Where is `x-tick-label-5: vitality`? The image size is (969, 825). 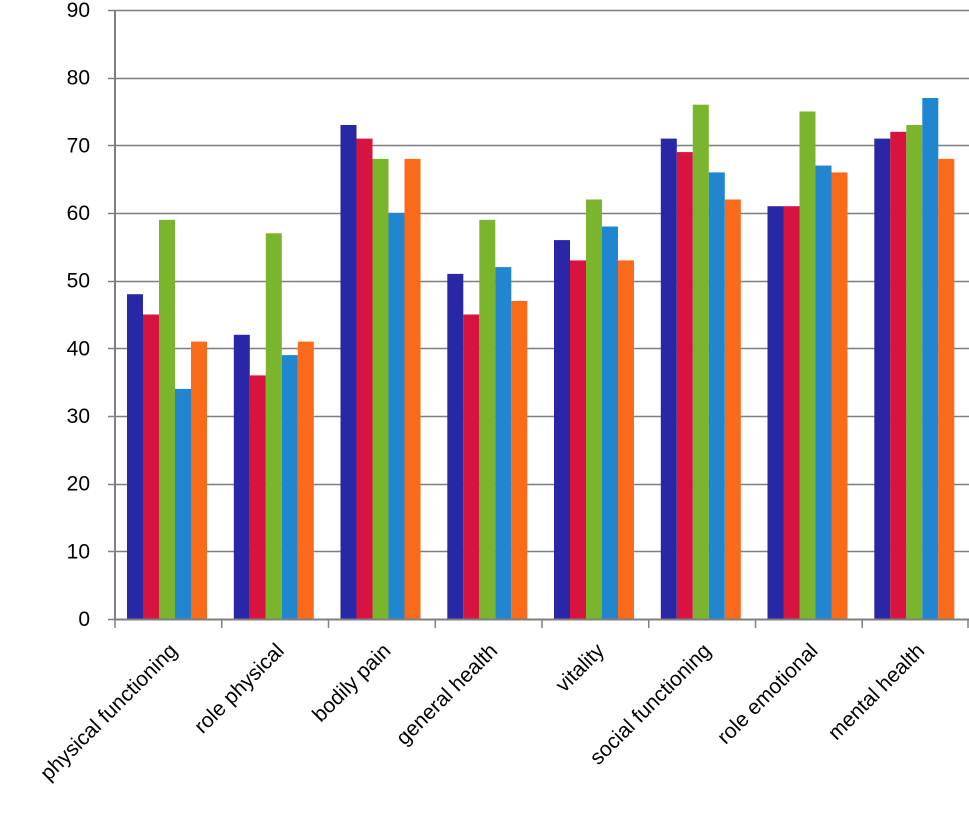 x-tick-label-5: vitality is located at coordinates (580, 668).